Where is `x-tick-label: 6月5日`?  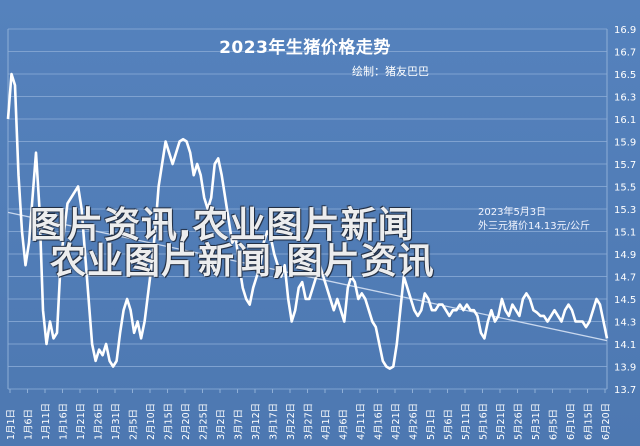 x-tick-label: 6月5日 is located at coordinates (554, 424).